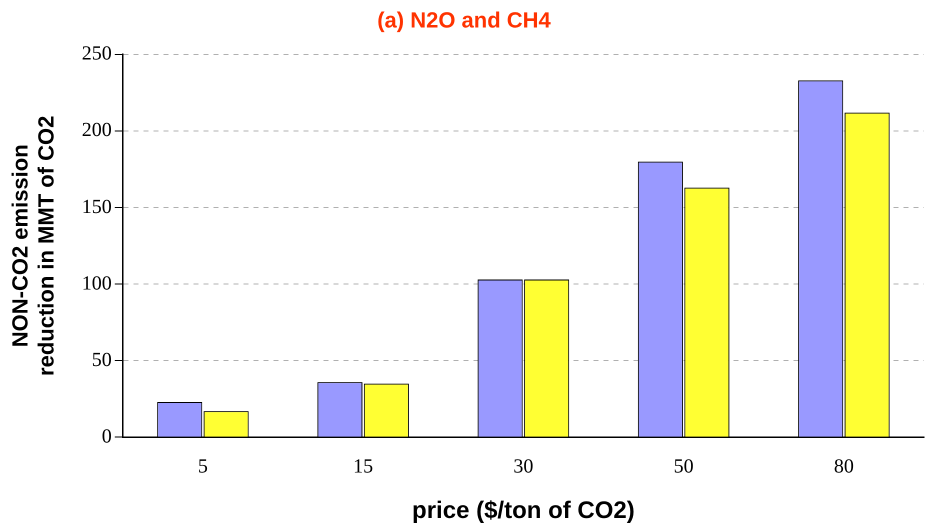 The height and width of the screenshot is (530, 944). I want to click on y-axis-title: NON-CO2 emission reduction in MMT of CO2, so click(33, 246).